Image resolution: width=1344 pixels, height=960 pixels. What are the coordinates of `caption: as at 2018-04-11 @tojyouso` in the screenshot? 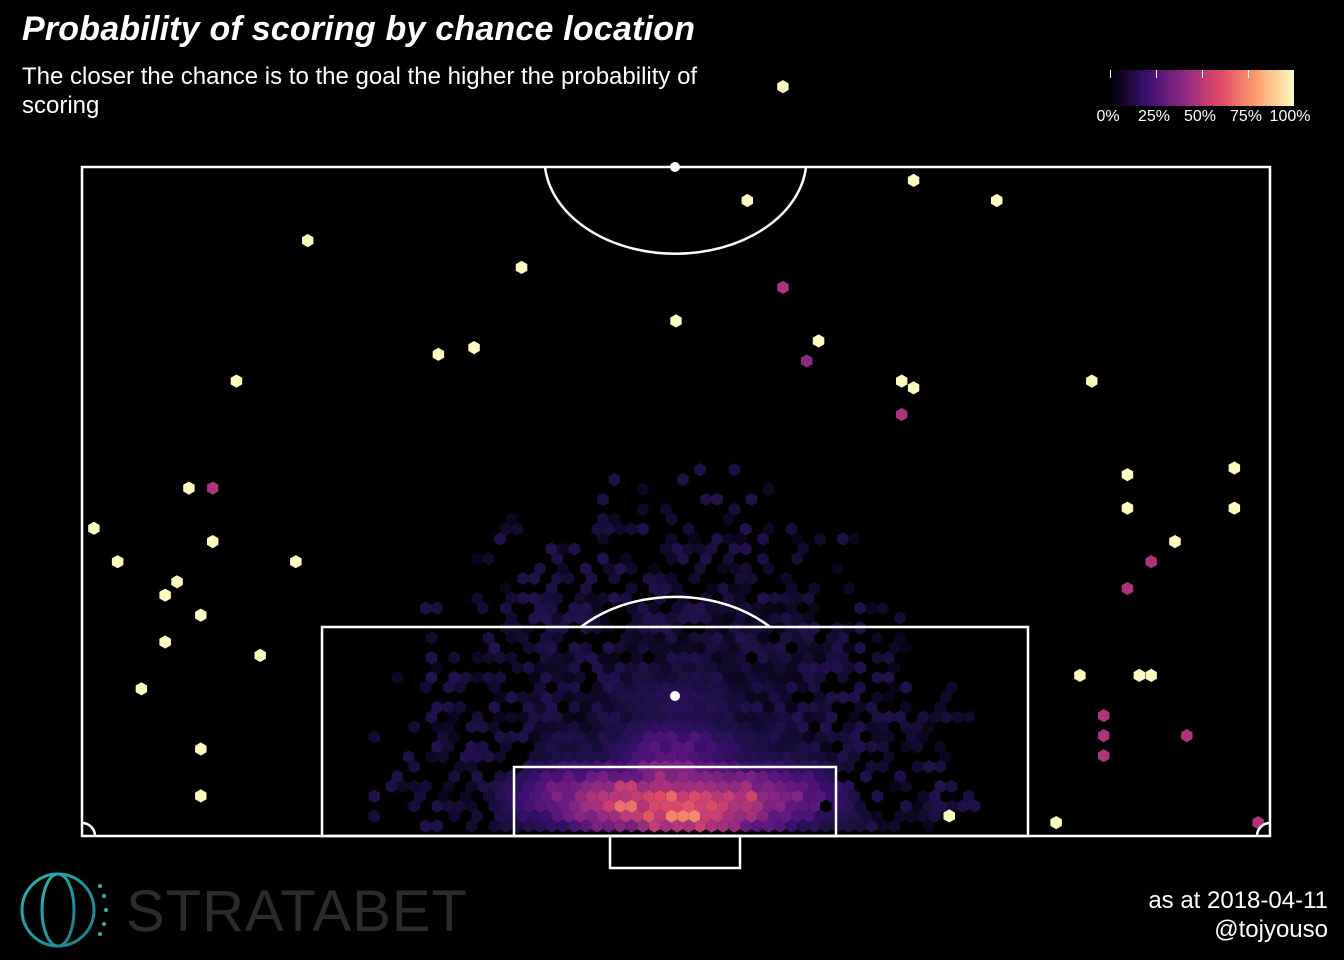 It's located at (1238, 915).